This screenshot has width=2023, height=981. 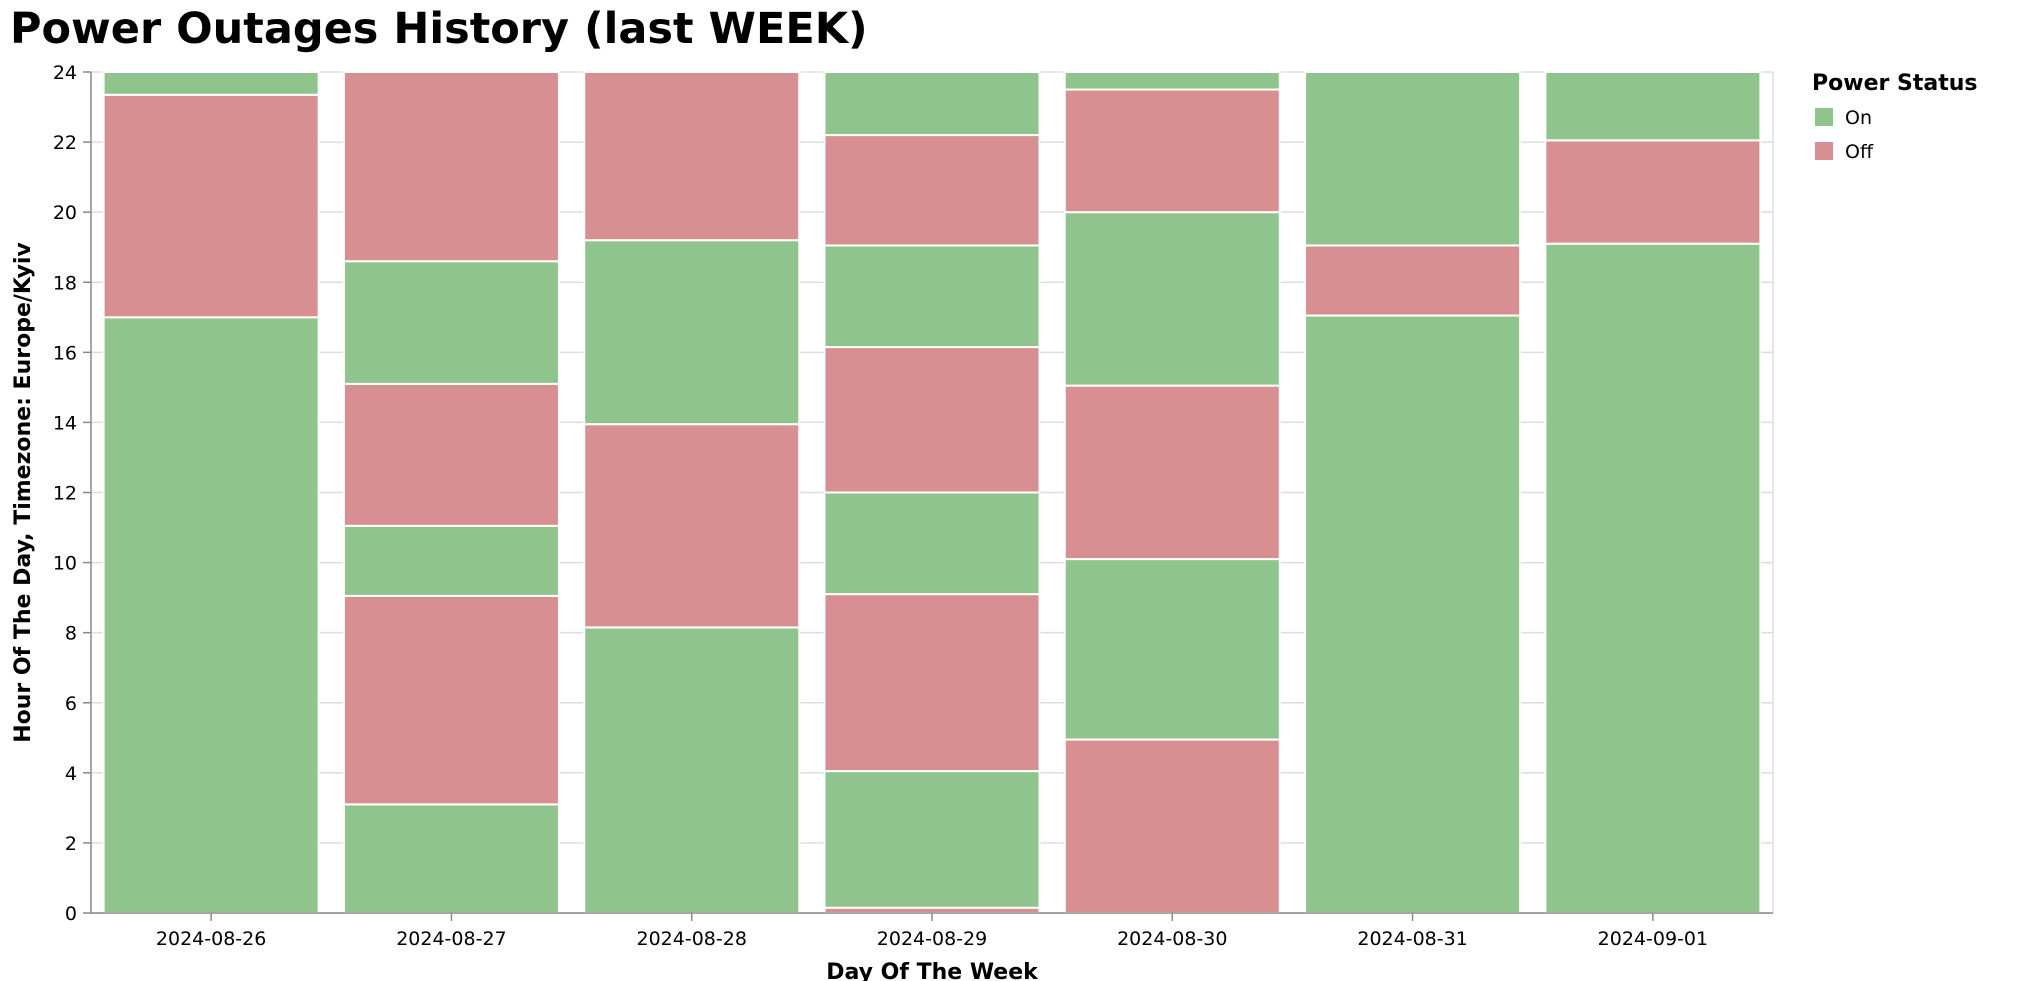 What do you see at coordinates (23, 492) in the screenshot?
I see `y-axis-title: Hour Of The Day, Timezone: Europe/Kyiv` at bounding box center [23, 492].